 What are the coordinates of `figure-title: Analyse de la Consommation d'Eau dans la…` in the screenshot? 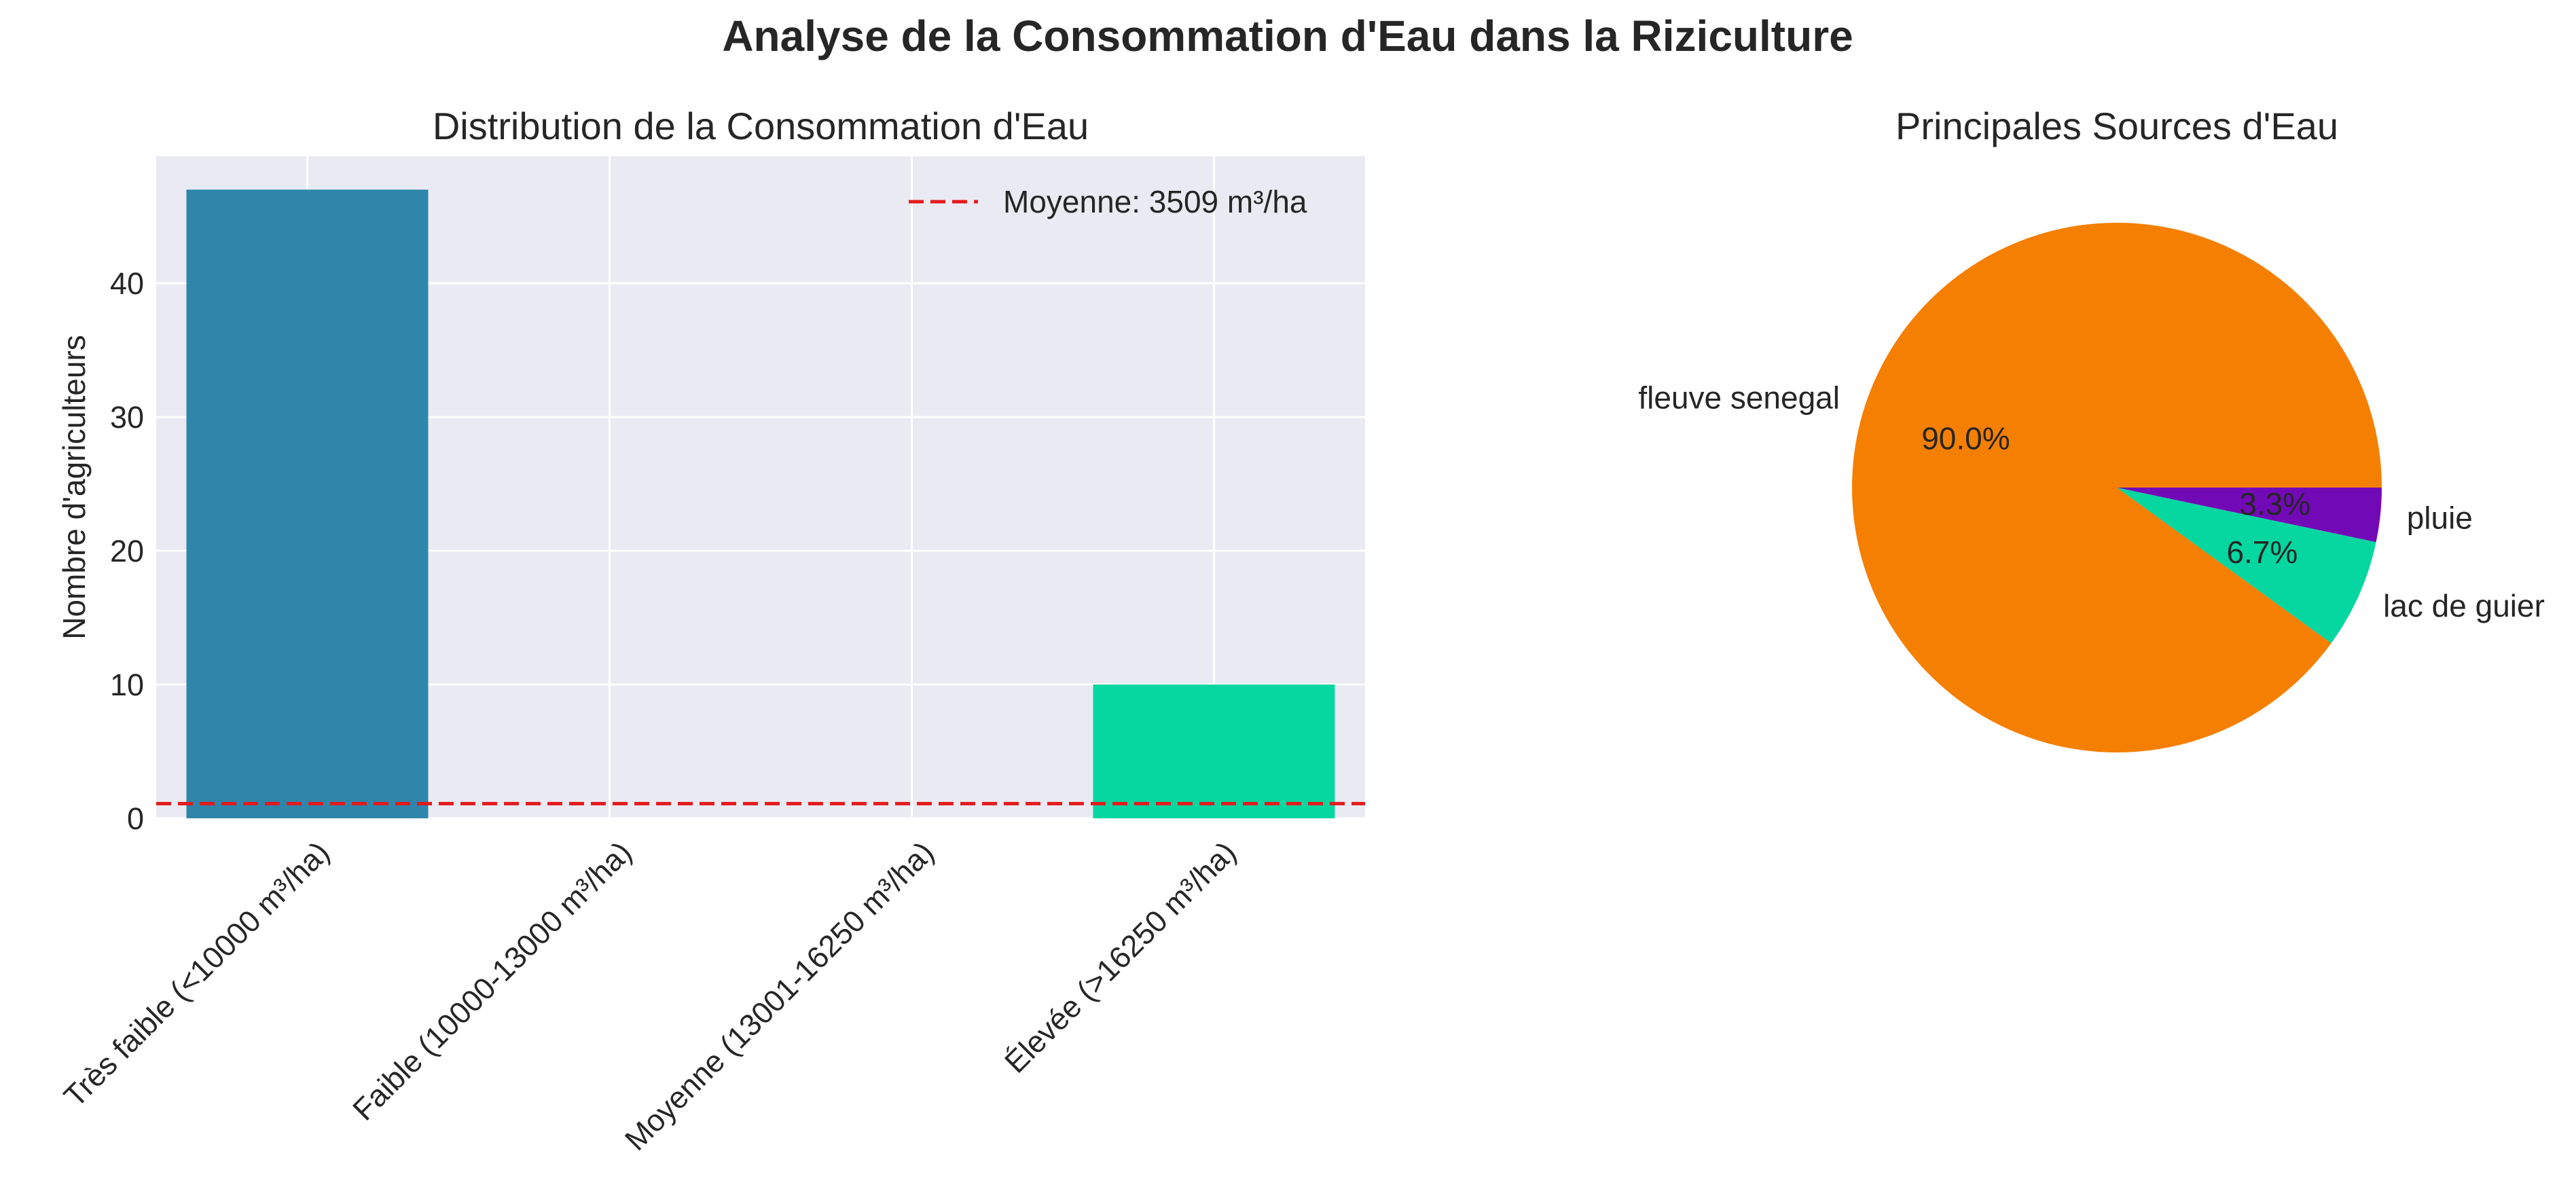 It's located at (1287, 36).